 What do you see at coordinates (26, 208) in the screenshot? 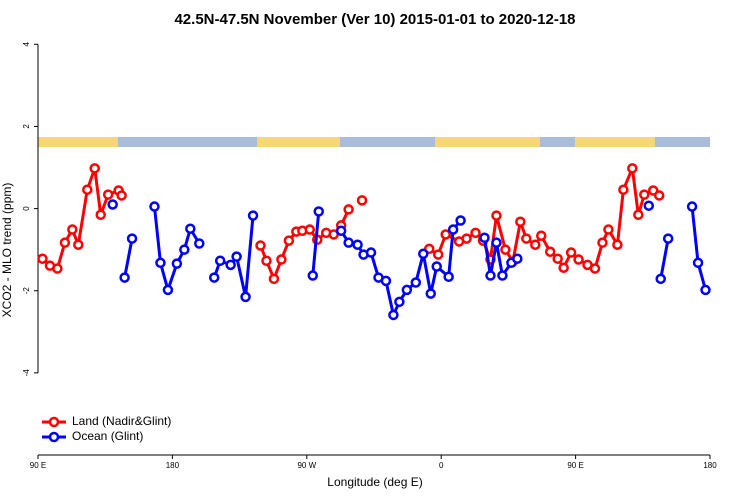
I see `y-tick-label: 0` at bounding box center [26, 208].